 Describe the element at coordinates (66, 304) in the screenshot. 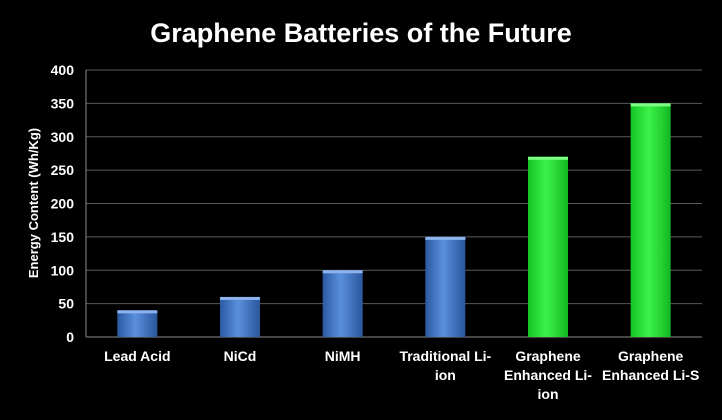

I see `y-tick-label: 50` at that location.